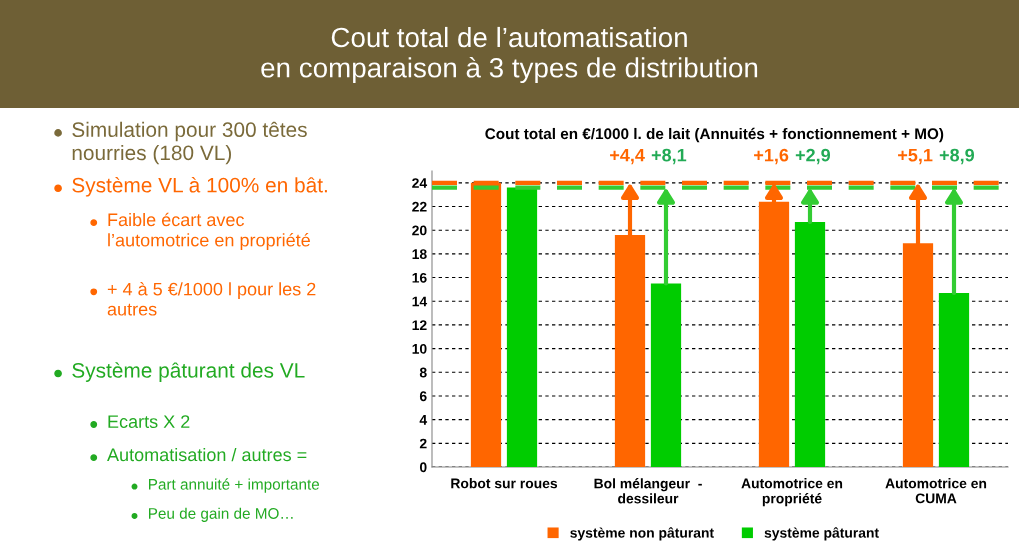  What do you see at coordinates (419, 325) in the screenshot?
I see `y-tick-label: 12` at bounding box center [419, 325].